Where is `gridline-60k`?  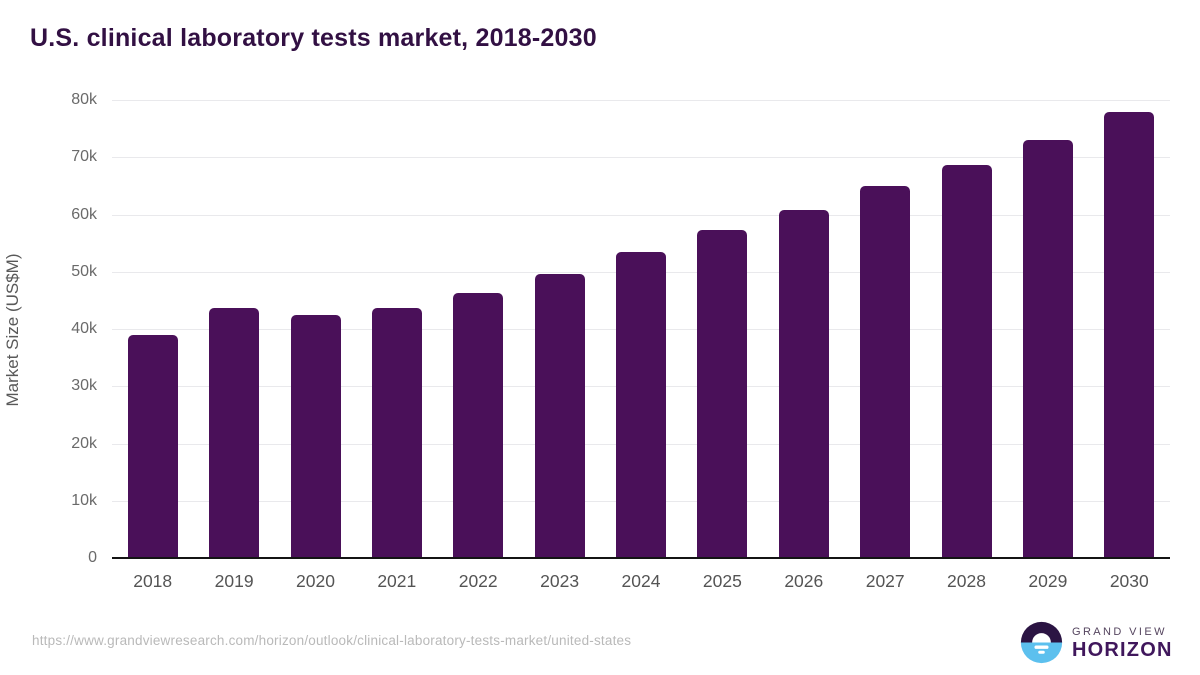 gridline-60k is located at coordinates (641, 215).